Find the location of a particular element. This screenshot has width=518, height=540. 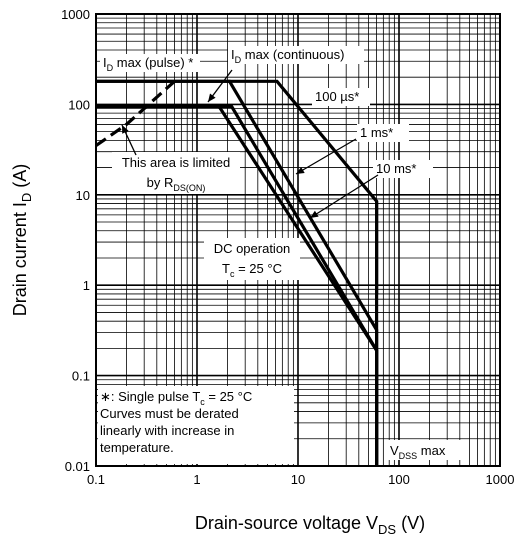

x-tick-label: 10 is located at coordinates (298, 479).